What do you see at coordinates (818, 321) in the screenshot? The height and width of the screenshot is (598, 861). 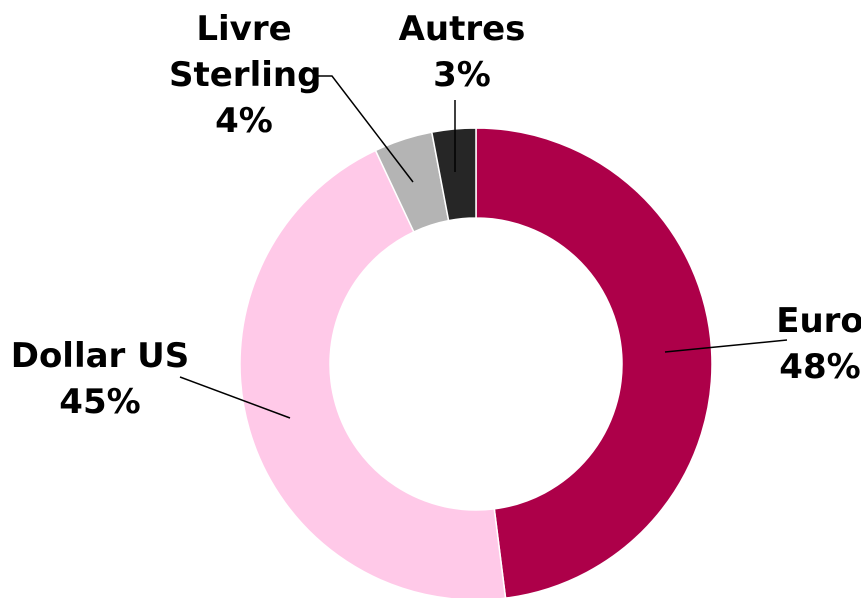 I see `category-label: Euro` at bounding box center [818, 321].